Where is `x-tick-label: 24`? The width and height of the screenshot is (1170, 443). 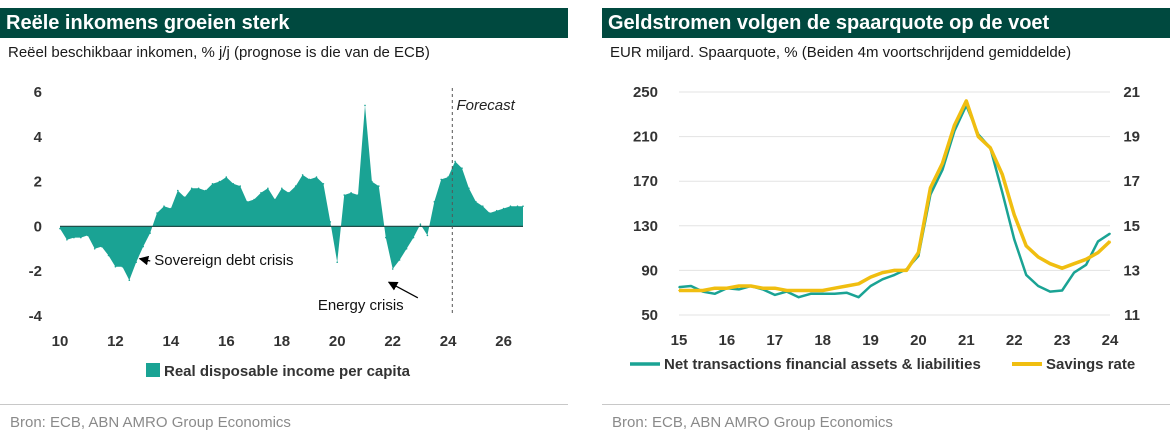
x-tick-label: 24 is located at coordinates (448, 341).